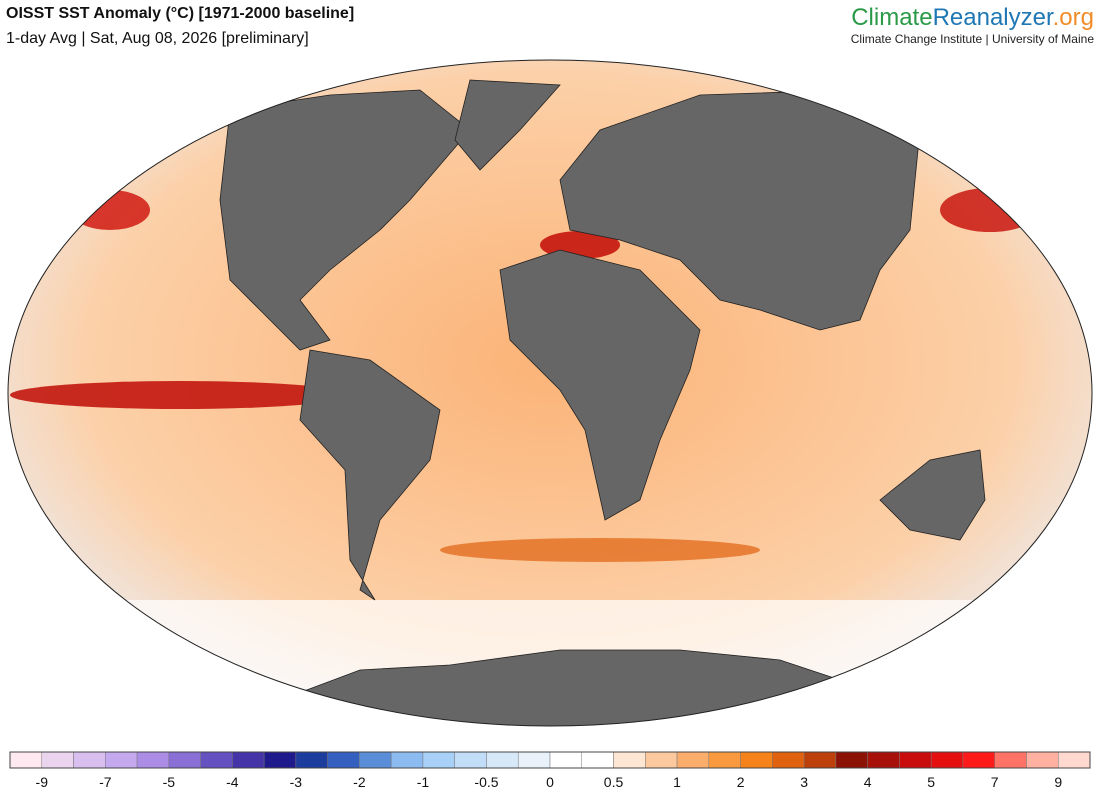  I want to click on colorbar-label: 5, so click(931, 782).